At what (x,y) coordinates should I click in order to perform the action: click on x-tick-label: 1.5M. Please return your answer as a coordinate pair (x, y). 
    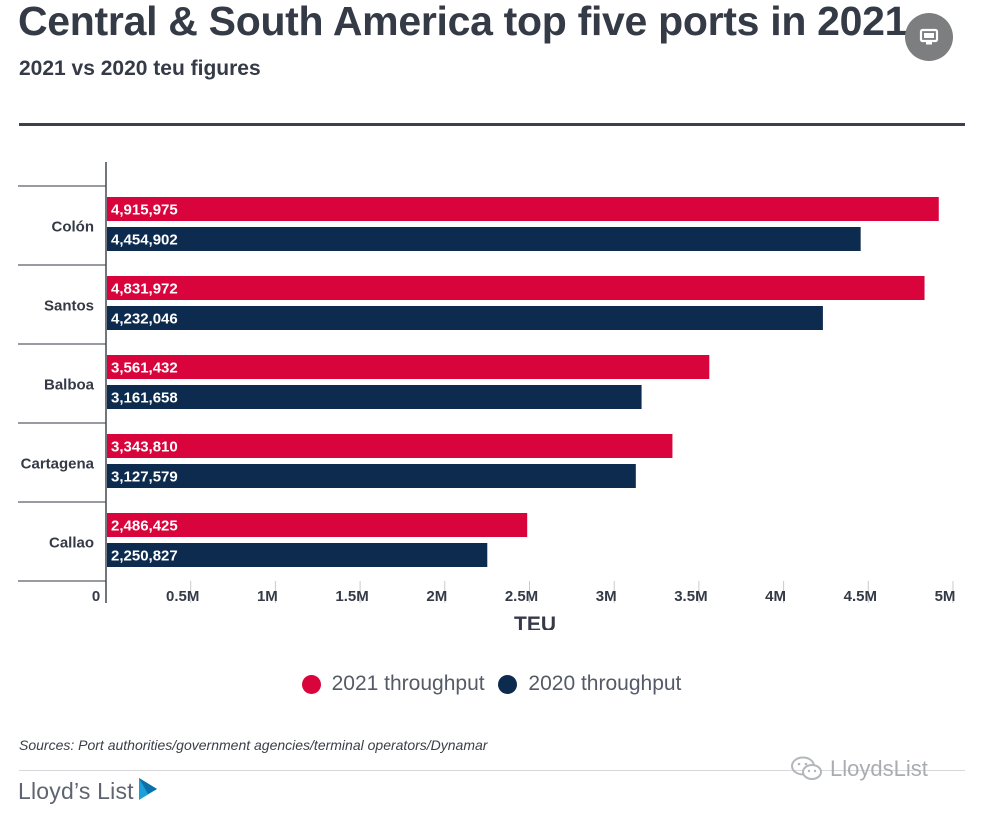
    Looking at the image, I should click on (351, 596).